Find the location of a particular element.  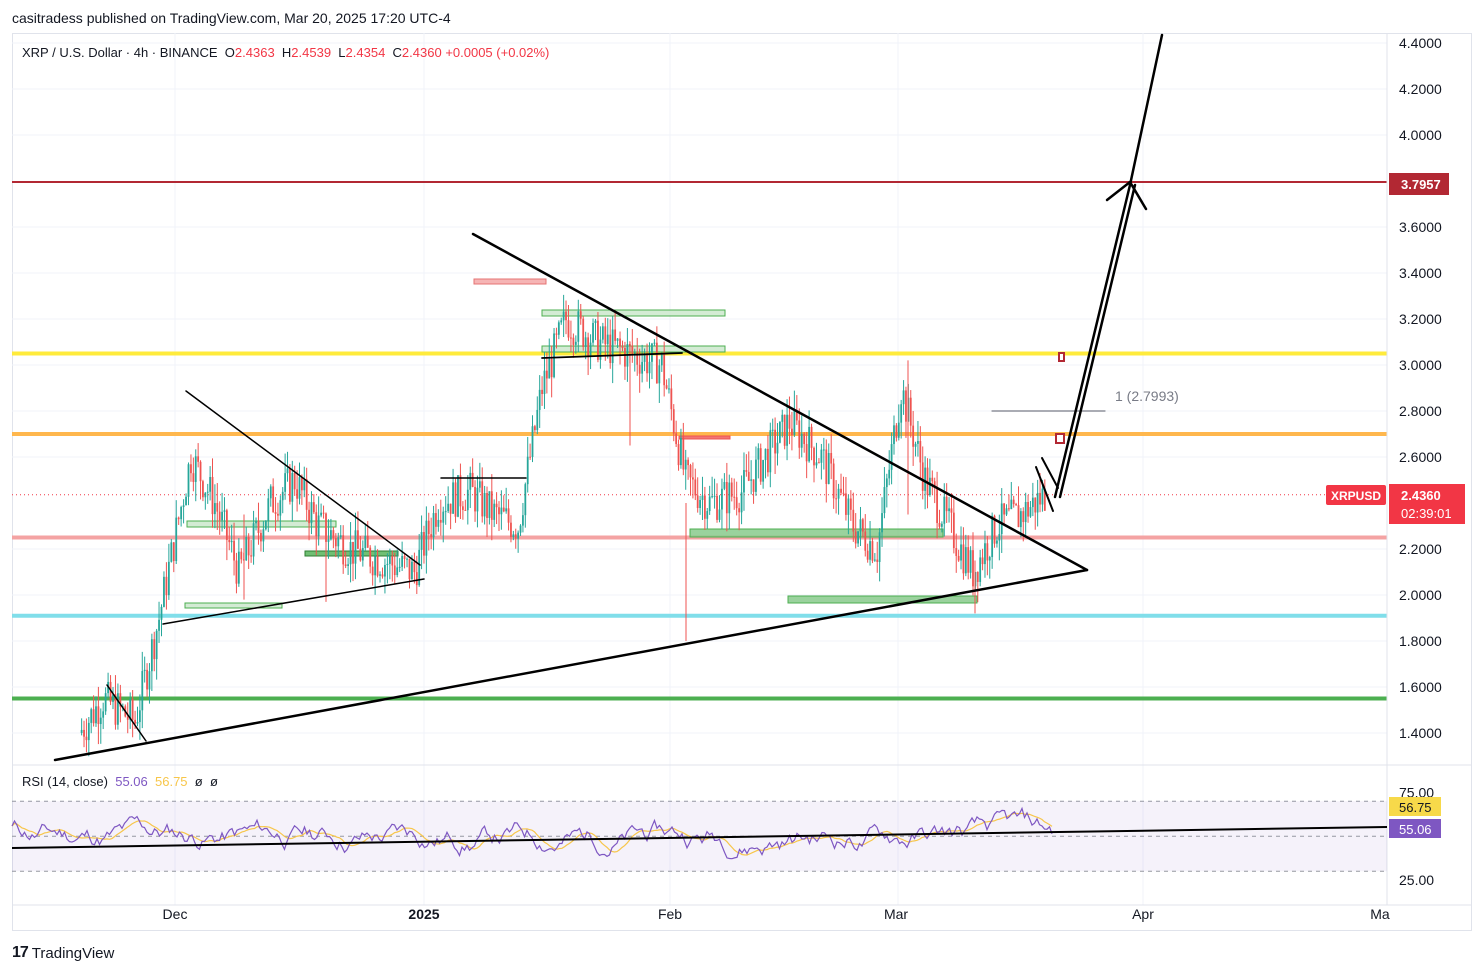

rsi-legend: RSI (14, close) 55.06 56.75 ø ø is located at coordinates (120, 781).